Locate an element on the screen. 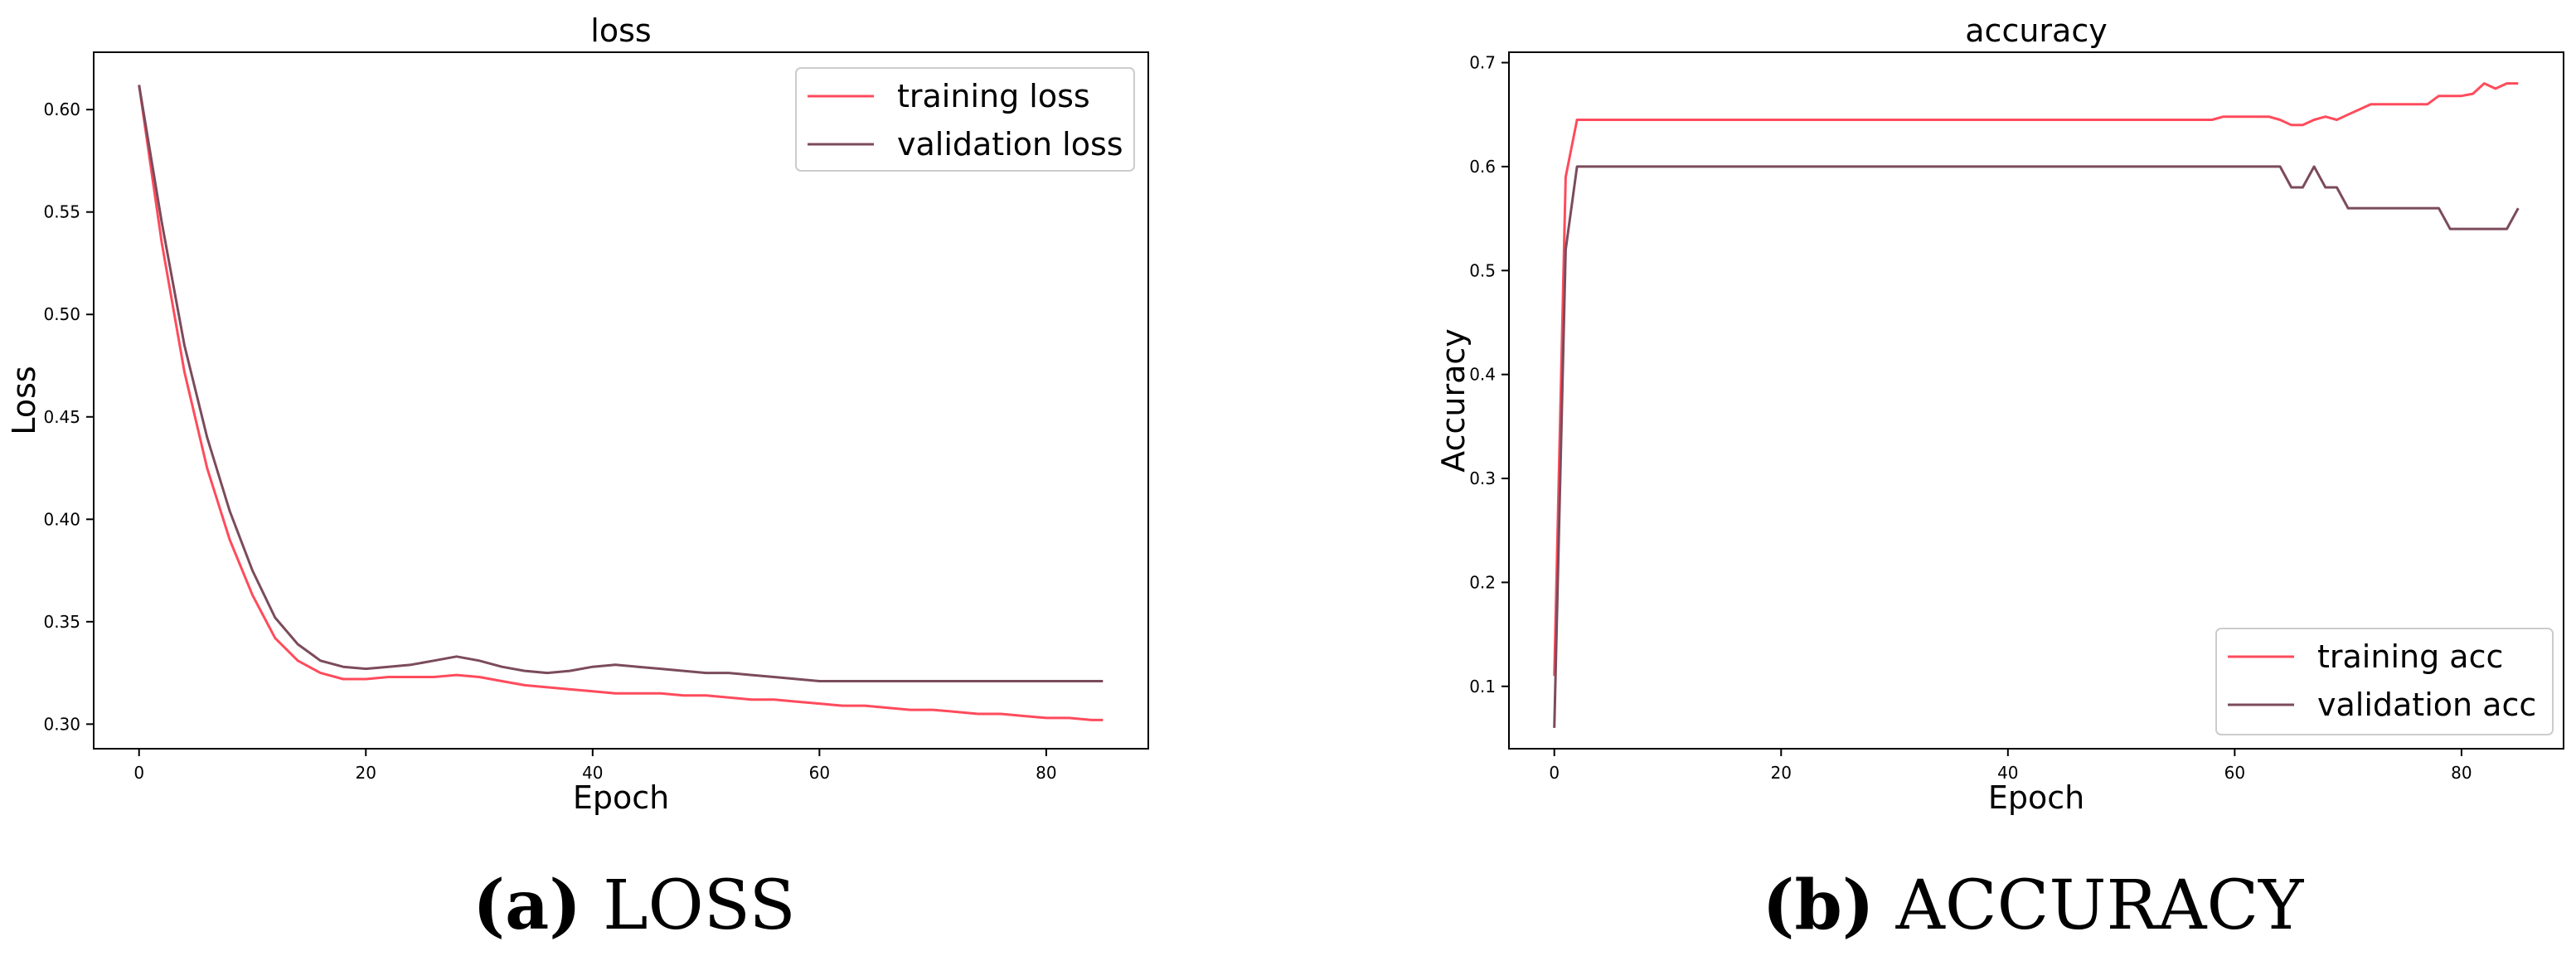  legend-label-0-0: training loss is located at coordinates (993, 96).